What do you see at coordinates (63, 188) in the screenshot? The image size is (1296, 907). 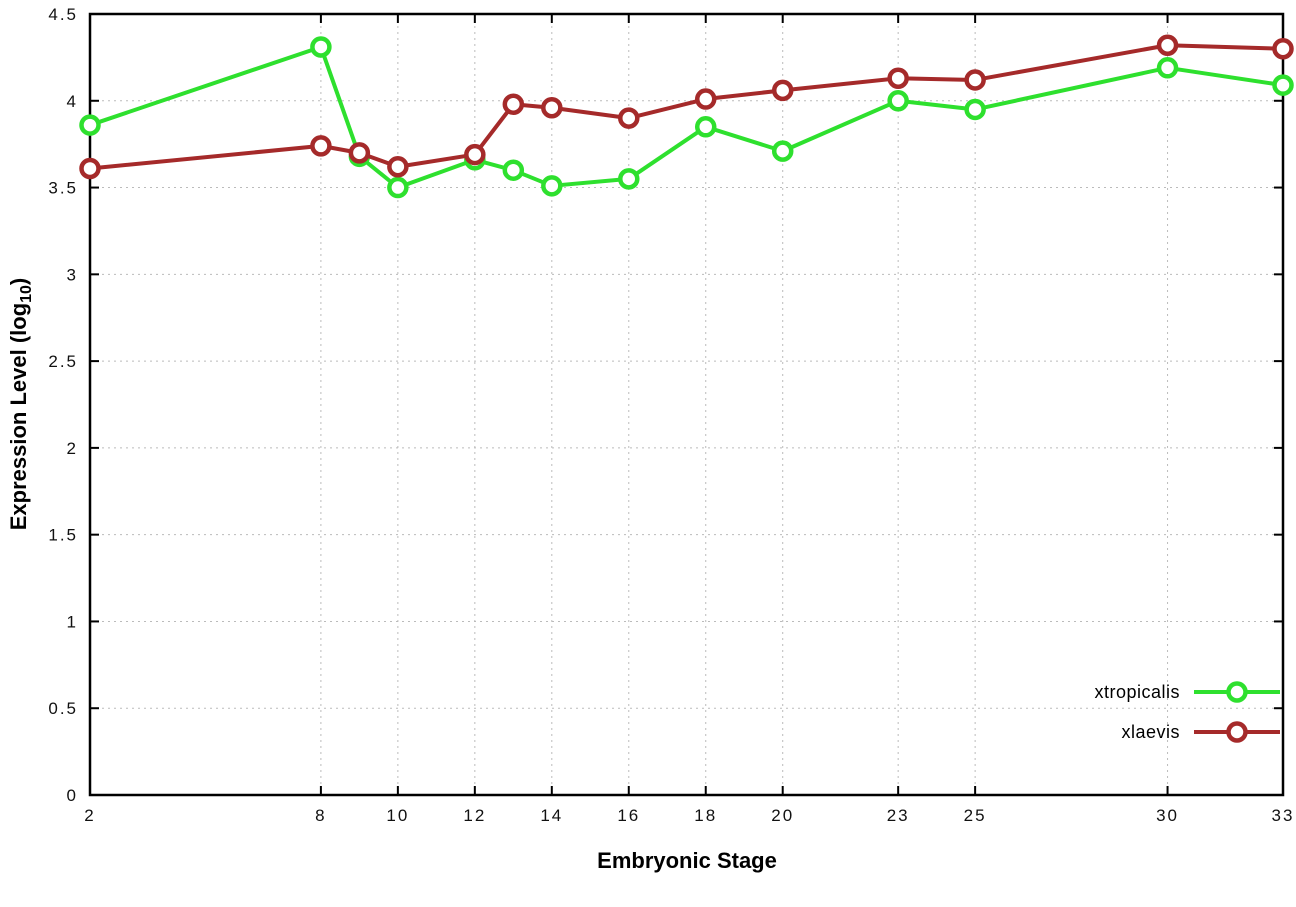 I see `y-tick-label: 3.5` at bounding box center [63, 188].